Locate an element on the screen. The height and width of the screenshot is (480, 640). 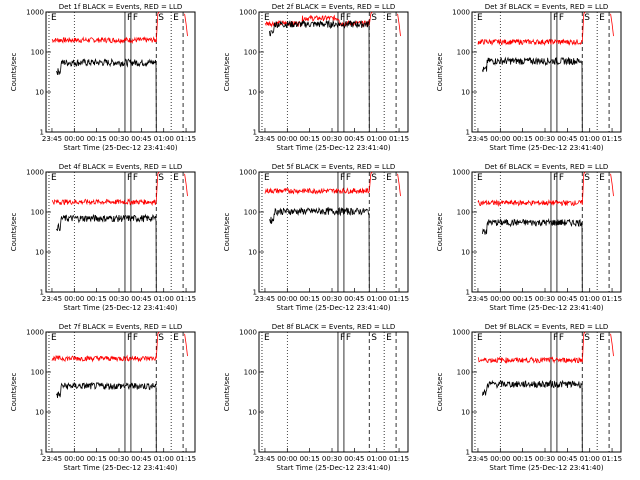
panel-title: Det 4f BLACK = Events, RED = LLD is located at coordinates (120, 167).